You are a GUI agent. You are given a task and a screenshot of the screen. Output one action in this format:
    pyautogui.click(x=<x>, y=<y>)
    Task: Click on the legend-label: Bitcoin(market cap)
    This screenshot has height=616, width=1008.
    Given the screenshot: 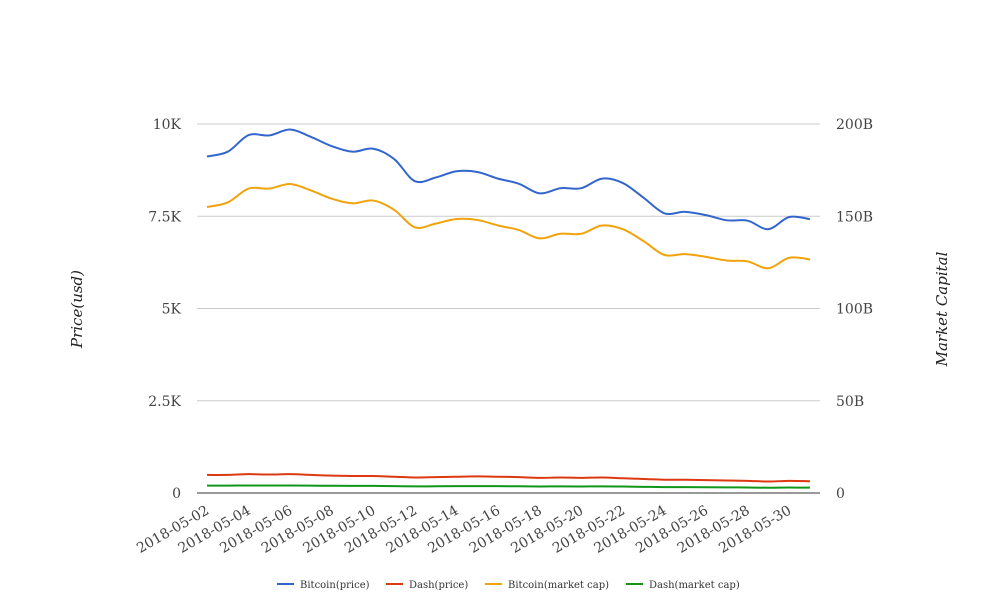 What is the action you would take?
    pyautogui.click(x=558, y=585)
    